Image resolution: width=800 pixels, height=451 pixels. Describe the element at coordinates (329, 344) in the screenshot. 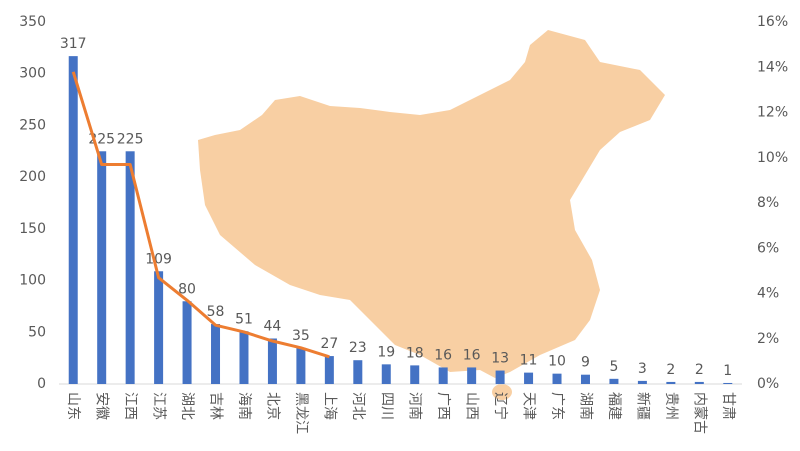

I see `data-label: 27` at that location.